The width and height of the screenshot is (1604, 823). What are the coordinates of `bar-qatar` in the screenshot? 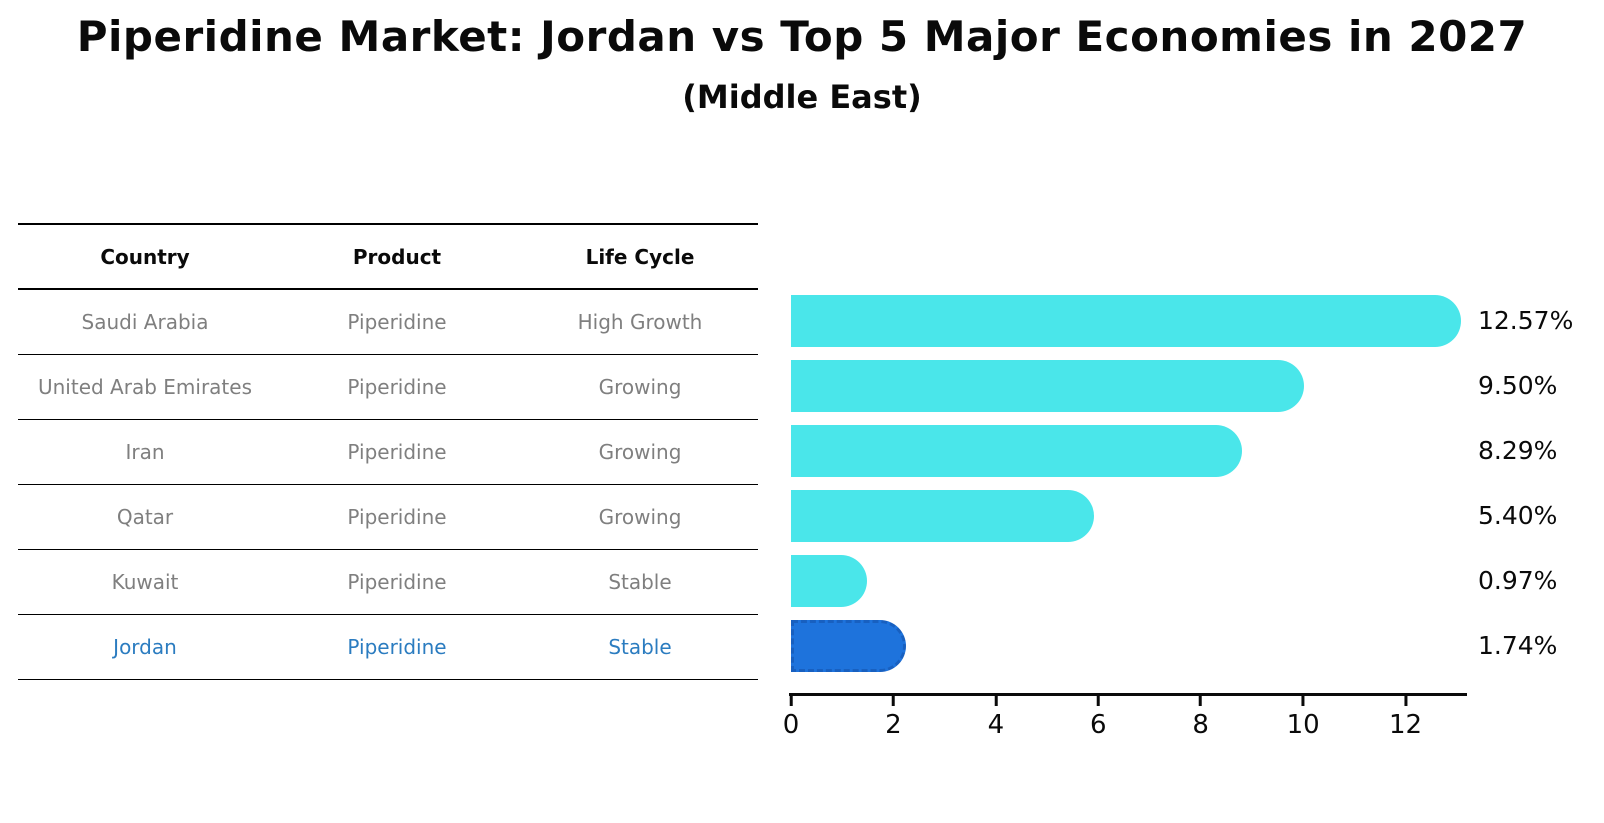 It's located at (942, 515).